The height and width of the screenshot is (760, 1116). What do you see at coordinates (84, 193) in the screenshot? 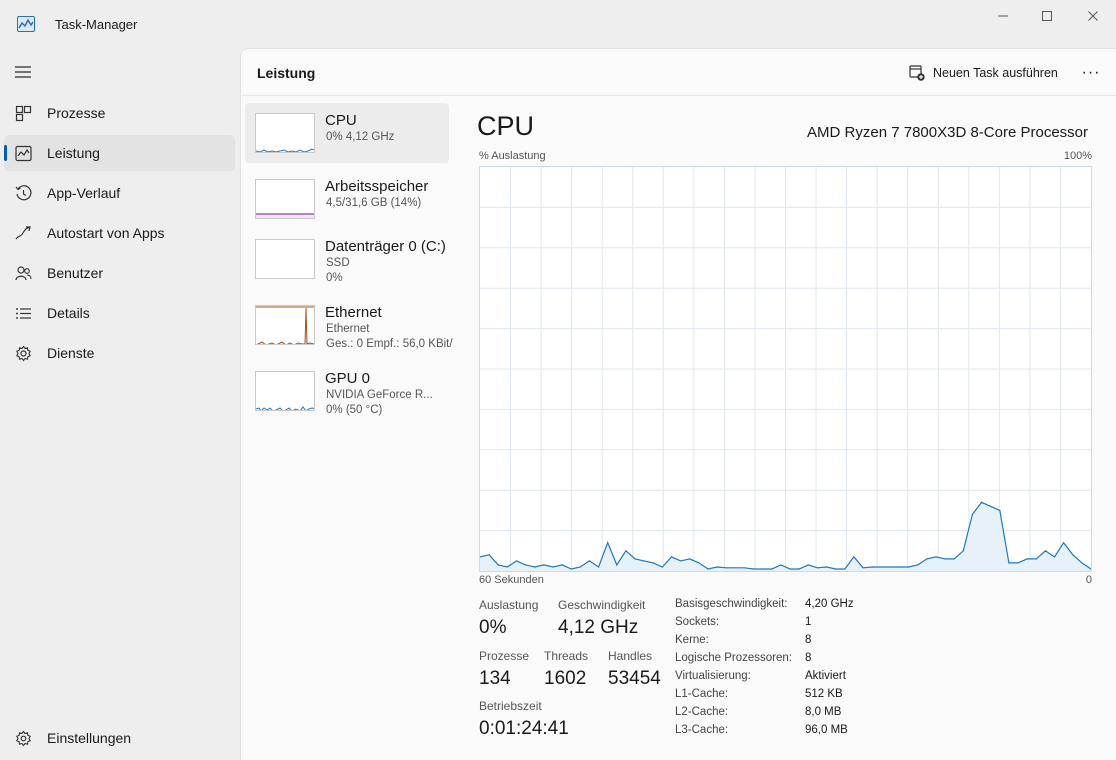
I see `sidebar-item-label: App-Verlauf` at bounding box center [84, 193].